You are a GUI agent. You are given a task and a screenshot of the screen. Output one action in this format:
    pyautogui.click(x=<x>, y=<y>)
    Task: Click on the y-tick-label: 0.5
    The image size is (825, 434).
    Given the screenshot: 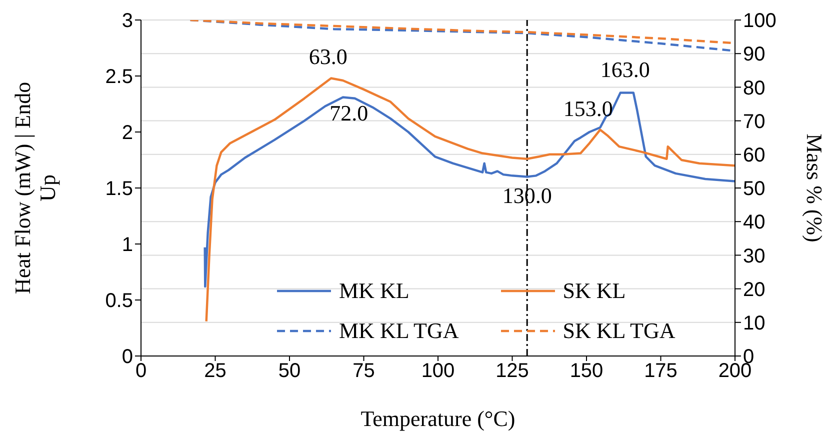 What is the action you would take?
    pyautogui.click(x=119, y=301)
    